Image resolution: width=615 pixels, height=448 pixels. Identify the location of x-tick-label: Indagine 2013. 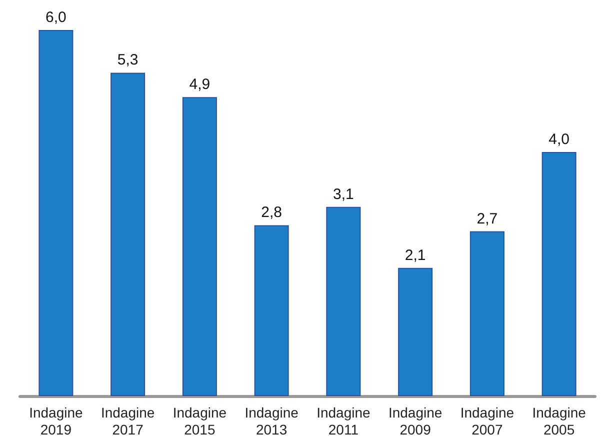
(271, 421).